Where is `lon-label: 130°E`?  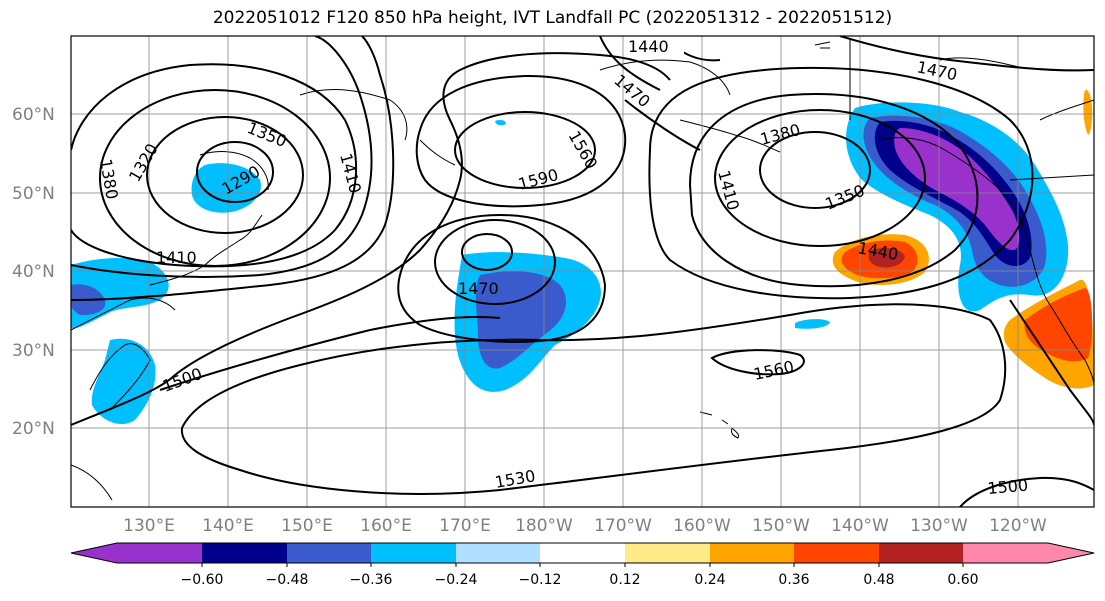 lon-label: 130°E is located at coordinates (149, 526).